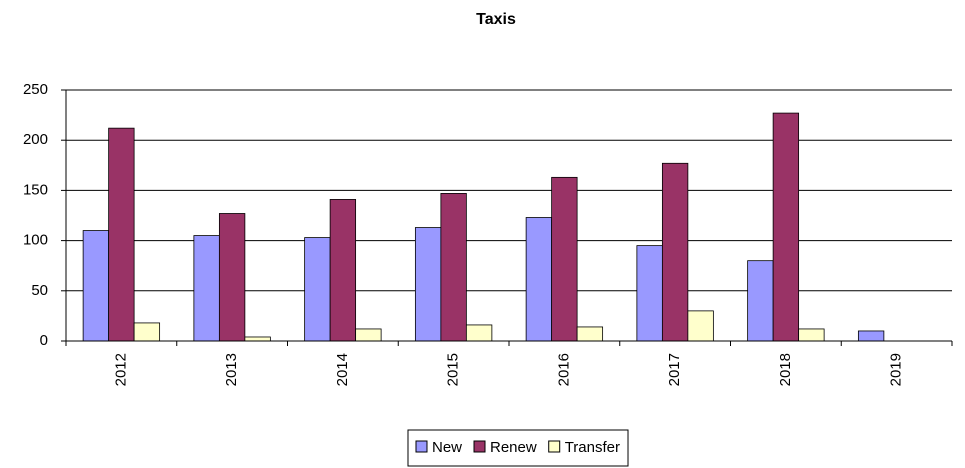 The image size is (965, 468). I want to click on x-tick-label: 2012, so click(120, 369).